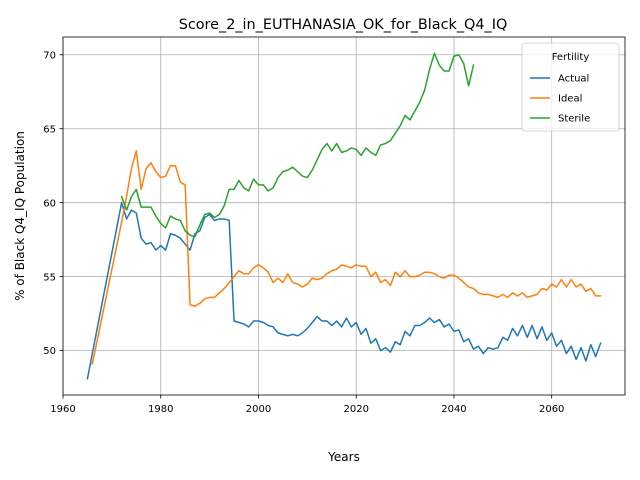 This screenshot has width=640, height=480. I want to click on x-tick-label: 2000, so click(258, 409).